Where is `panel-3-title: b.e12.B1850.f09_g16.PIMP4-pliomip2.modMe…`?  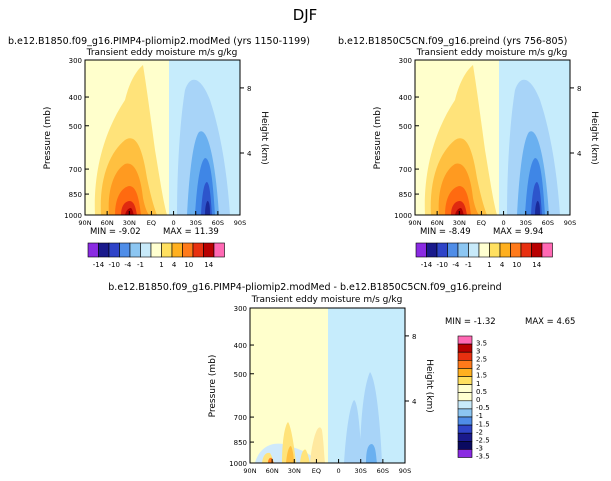
panel-3-title: b.e12.B1850.f09_g16.PIMP4-pliomip2.modMe… is located at coordinates (304, 287).